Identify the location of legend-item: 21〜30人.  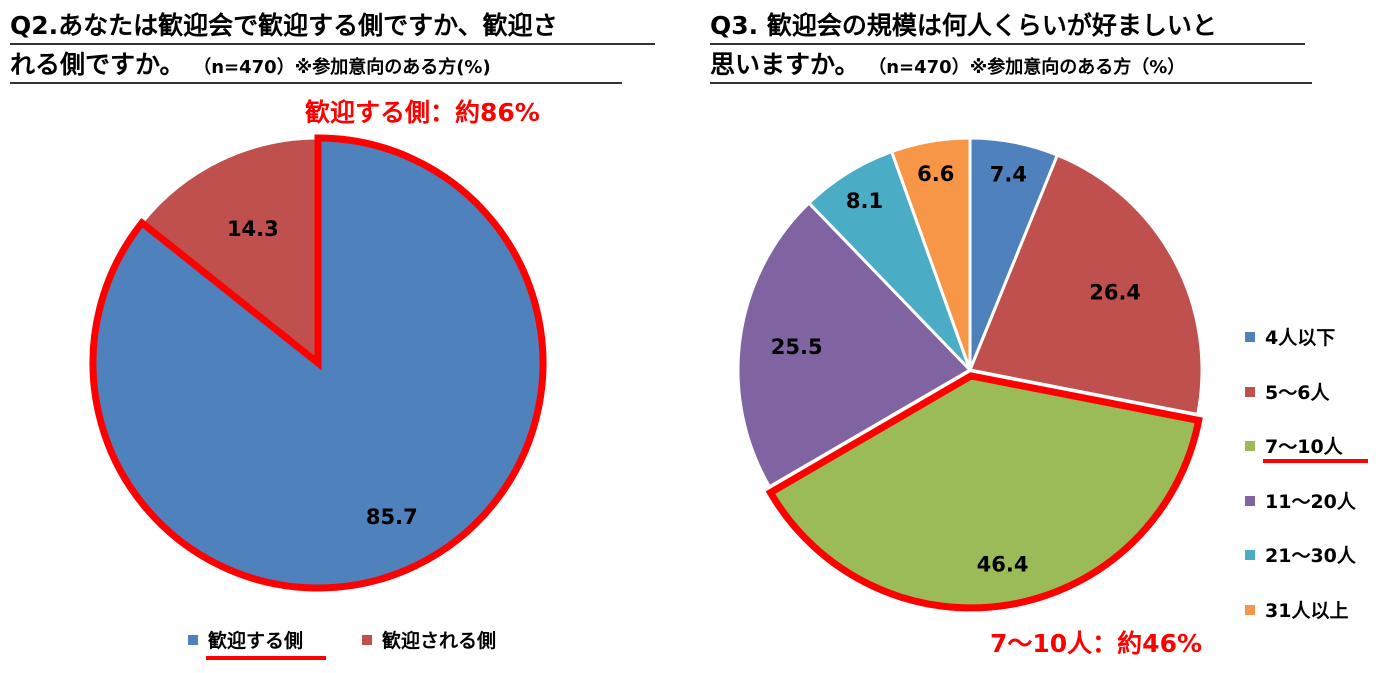
(1300, 554).